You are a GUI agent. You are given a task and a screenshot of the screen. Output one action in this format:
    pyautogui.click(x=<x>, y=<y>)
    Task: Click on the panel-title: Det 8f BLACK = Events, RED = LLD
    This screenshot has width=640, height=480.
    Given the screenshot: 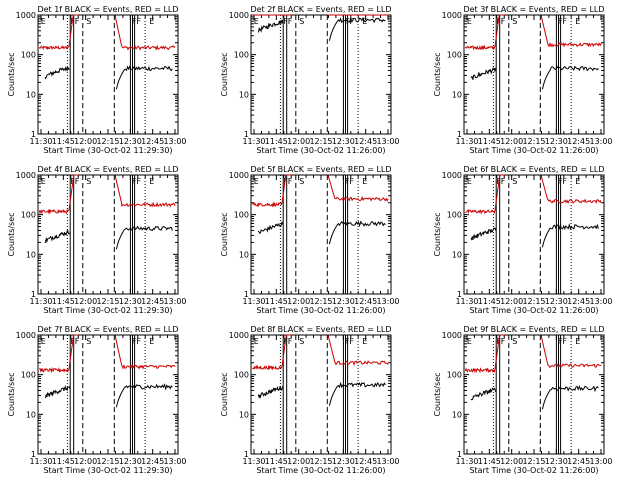 What is the action you would take?
    pyautogui.click(x=320, y=329)
    